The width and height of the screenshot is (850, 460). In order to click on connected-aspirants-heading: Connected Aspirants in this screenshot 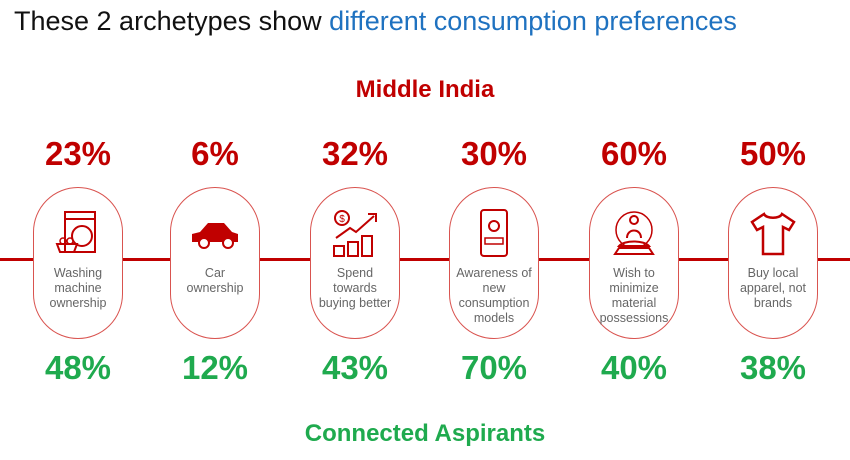, I will do `click(425, 433)`.